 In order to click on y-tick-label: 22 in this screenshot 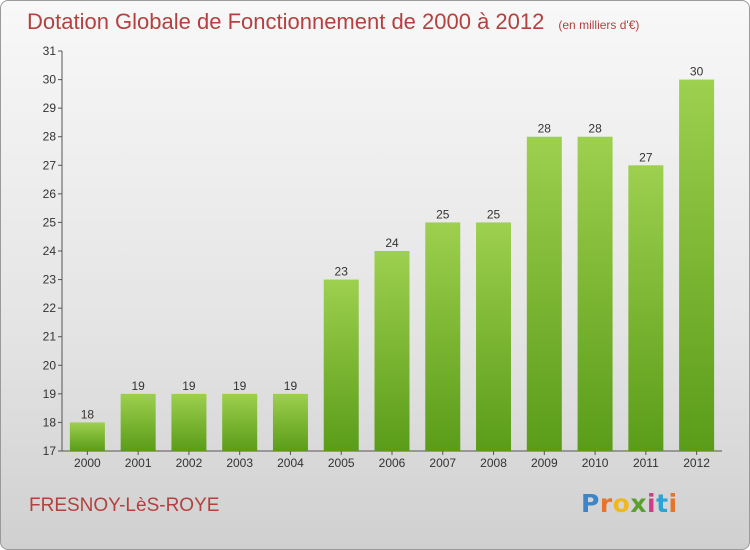, I will do `click(50, 308)`.